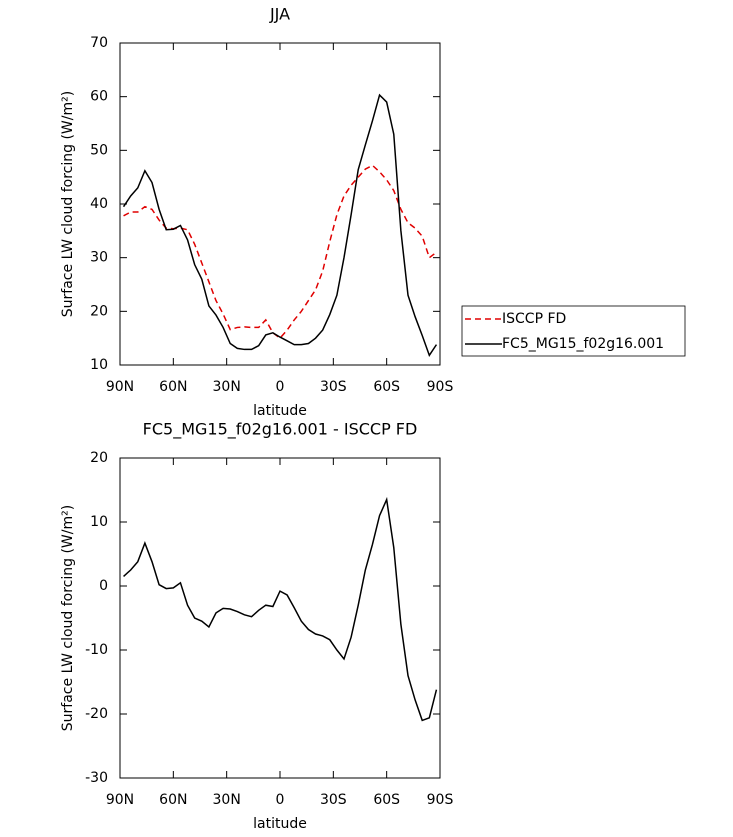  Describe the element at coordinates (99, 97) in the screenshot. I see `y-tick-label: 60` at that location.